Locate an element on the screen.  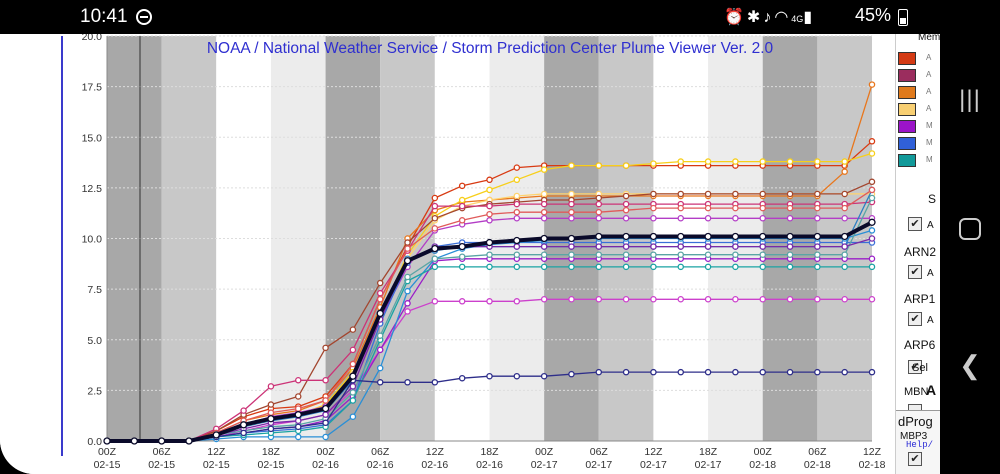
member-series-2-point is located at coordinates (844, 171).